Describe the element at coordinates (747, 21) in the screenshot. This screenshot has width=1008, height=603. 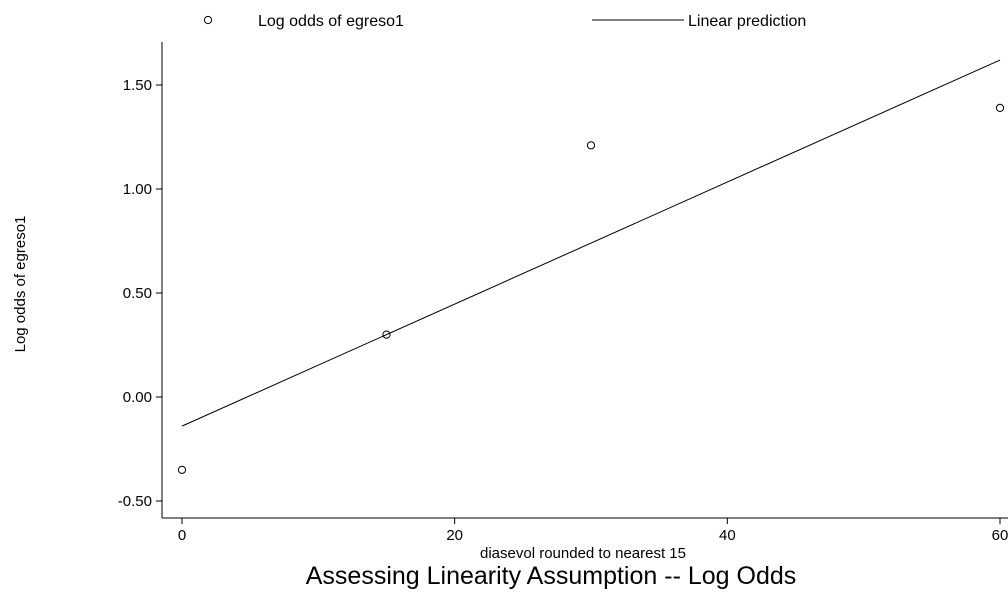
I see `legend-label-line: Linear prediction` at that location.